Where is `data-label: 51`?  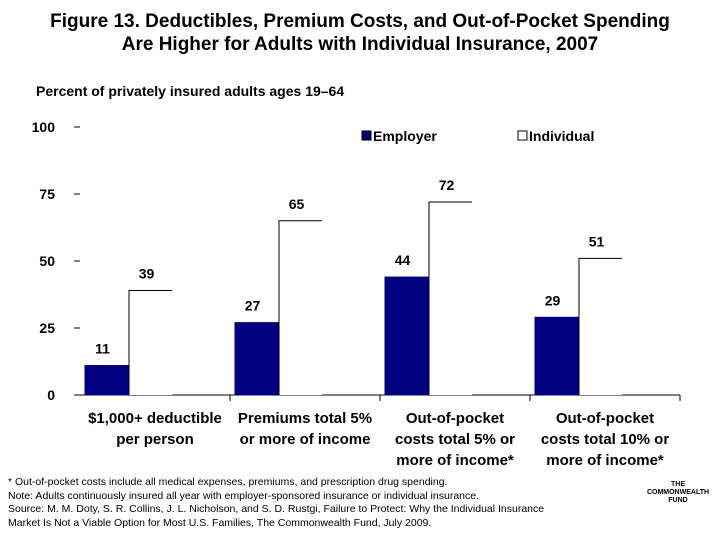 data-label: 51 is located at coordinates (597, 241).